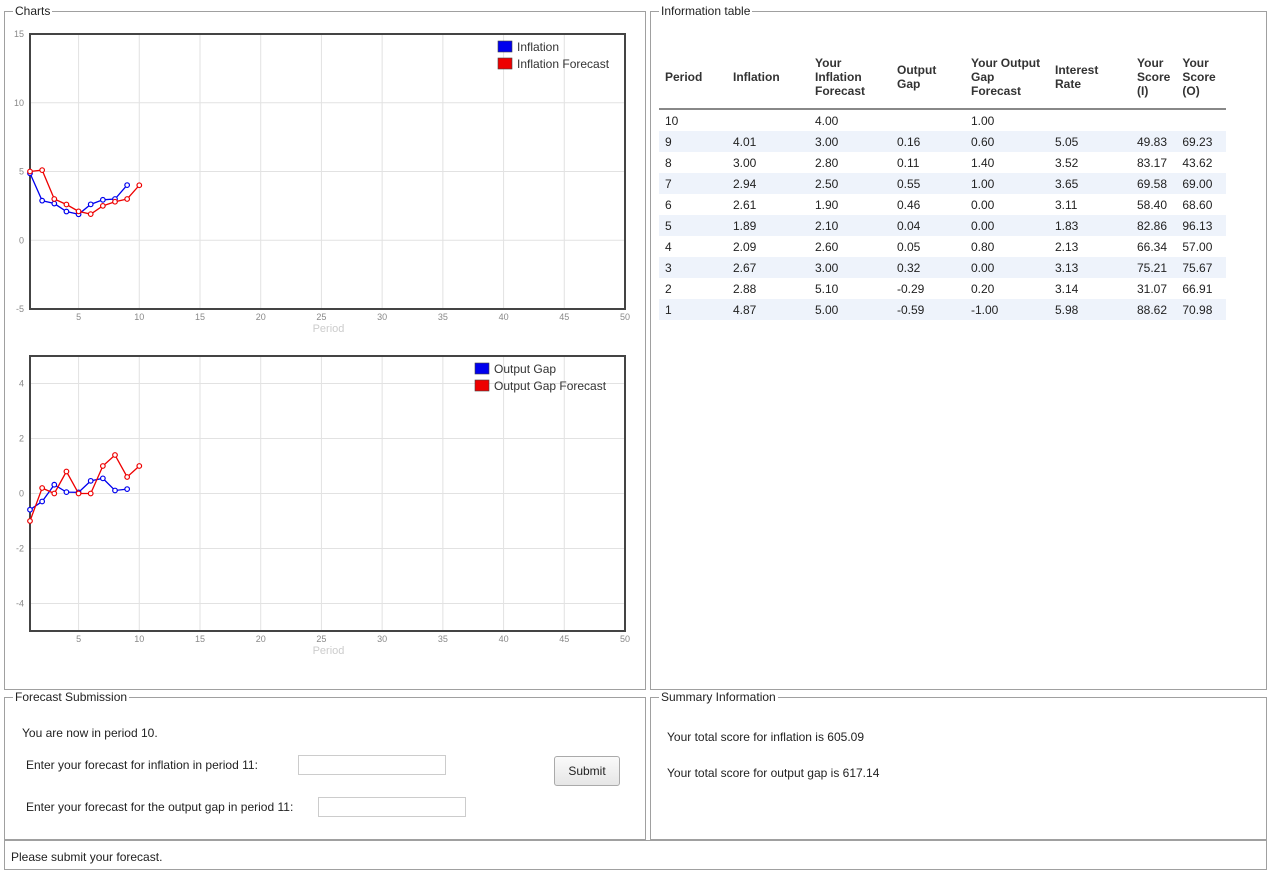 The image size is (1268, 872). Describe the element at coordinates (928, 225) in the screenshot. I see `table-cell: 0.04` at that location.